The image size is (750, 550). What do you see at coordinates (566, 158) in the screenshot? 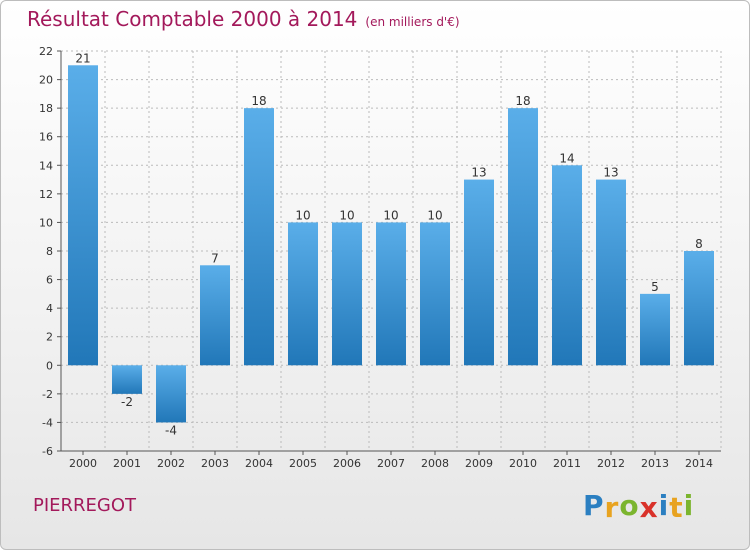
I see `data-label: 14` at bounding box center [566, 158].